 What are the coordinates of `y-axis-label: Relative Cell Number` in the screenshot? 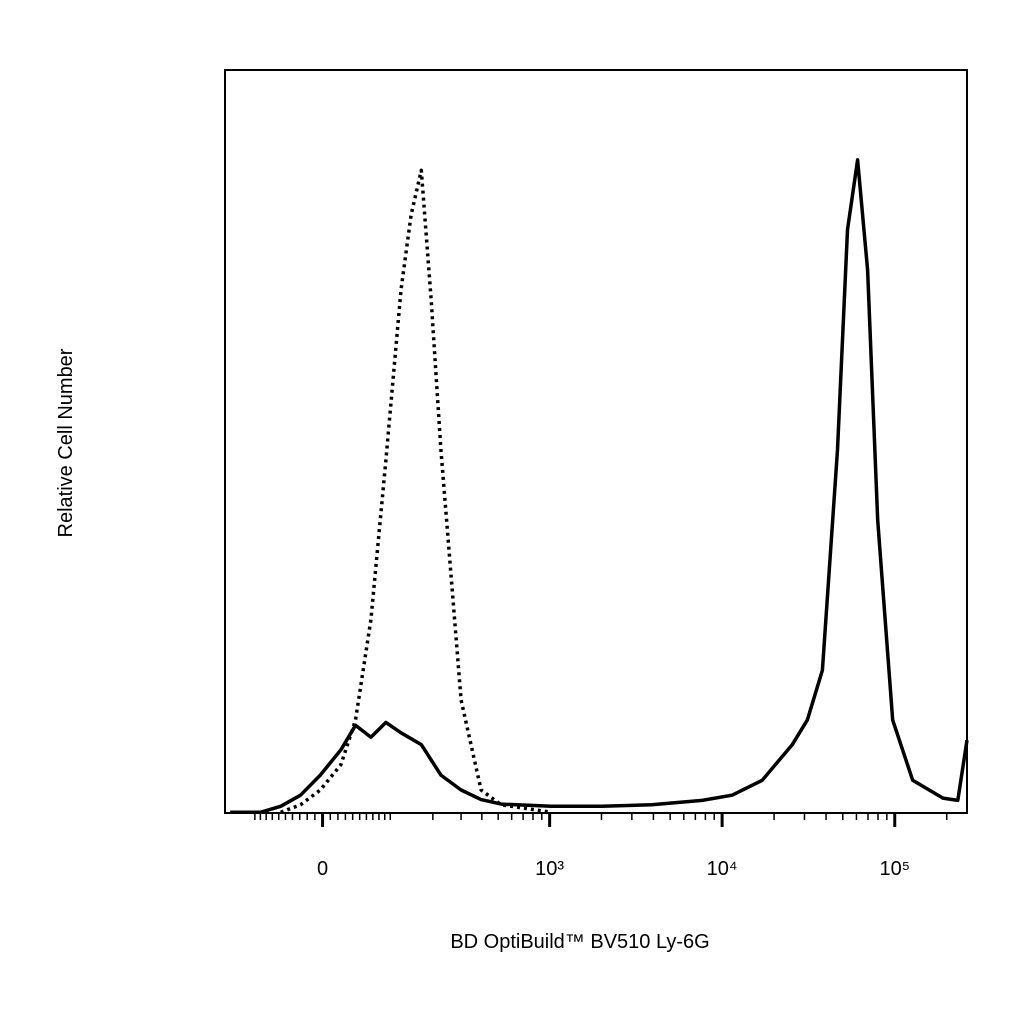 It's located at (66, 442).